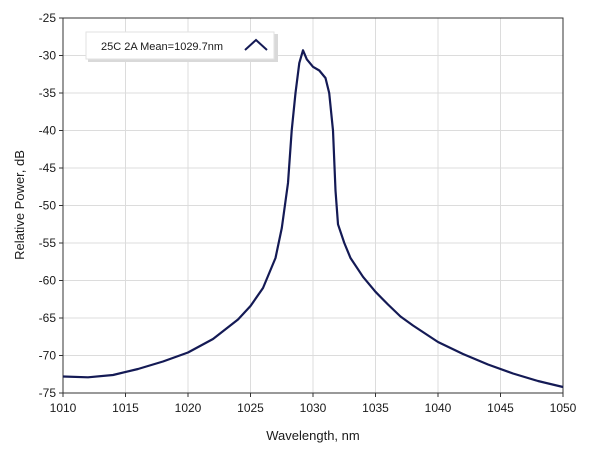 The width and height of the screenshot is (589, 456). What do you see at coordinates (188, 408) in the screenshot?
I see `x-tick-label: 1020` at bounding box center [188, 408].